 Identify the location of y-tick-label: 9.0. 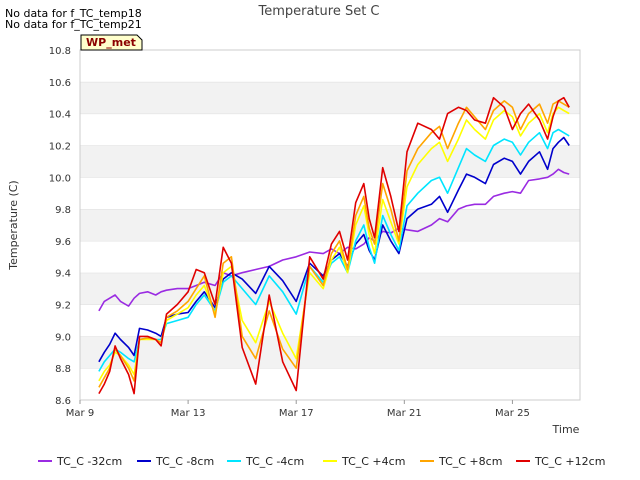
(63, 337).